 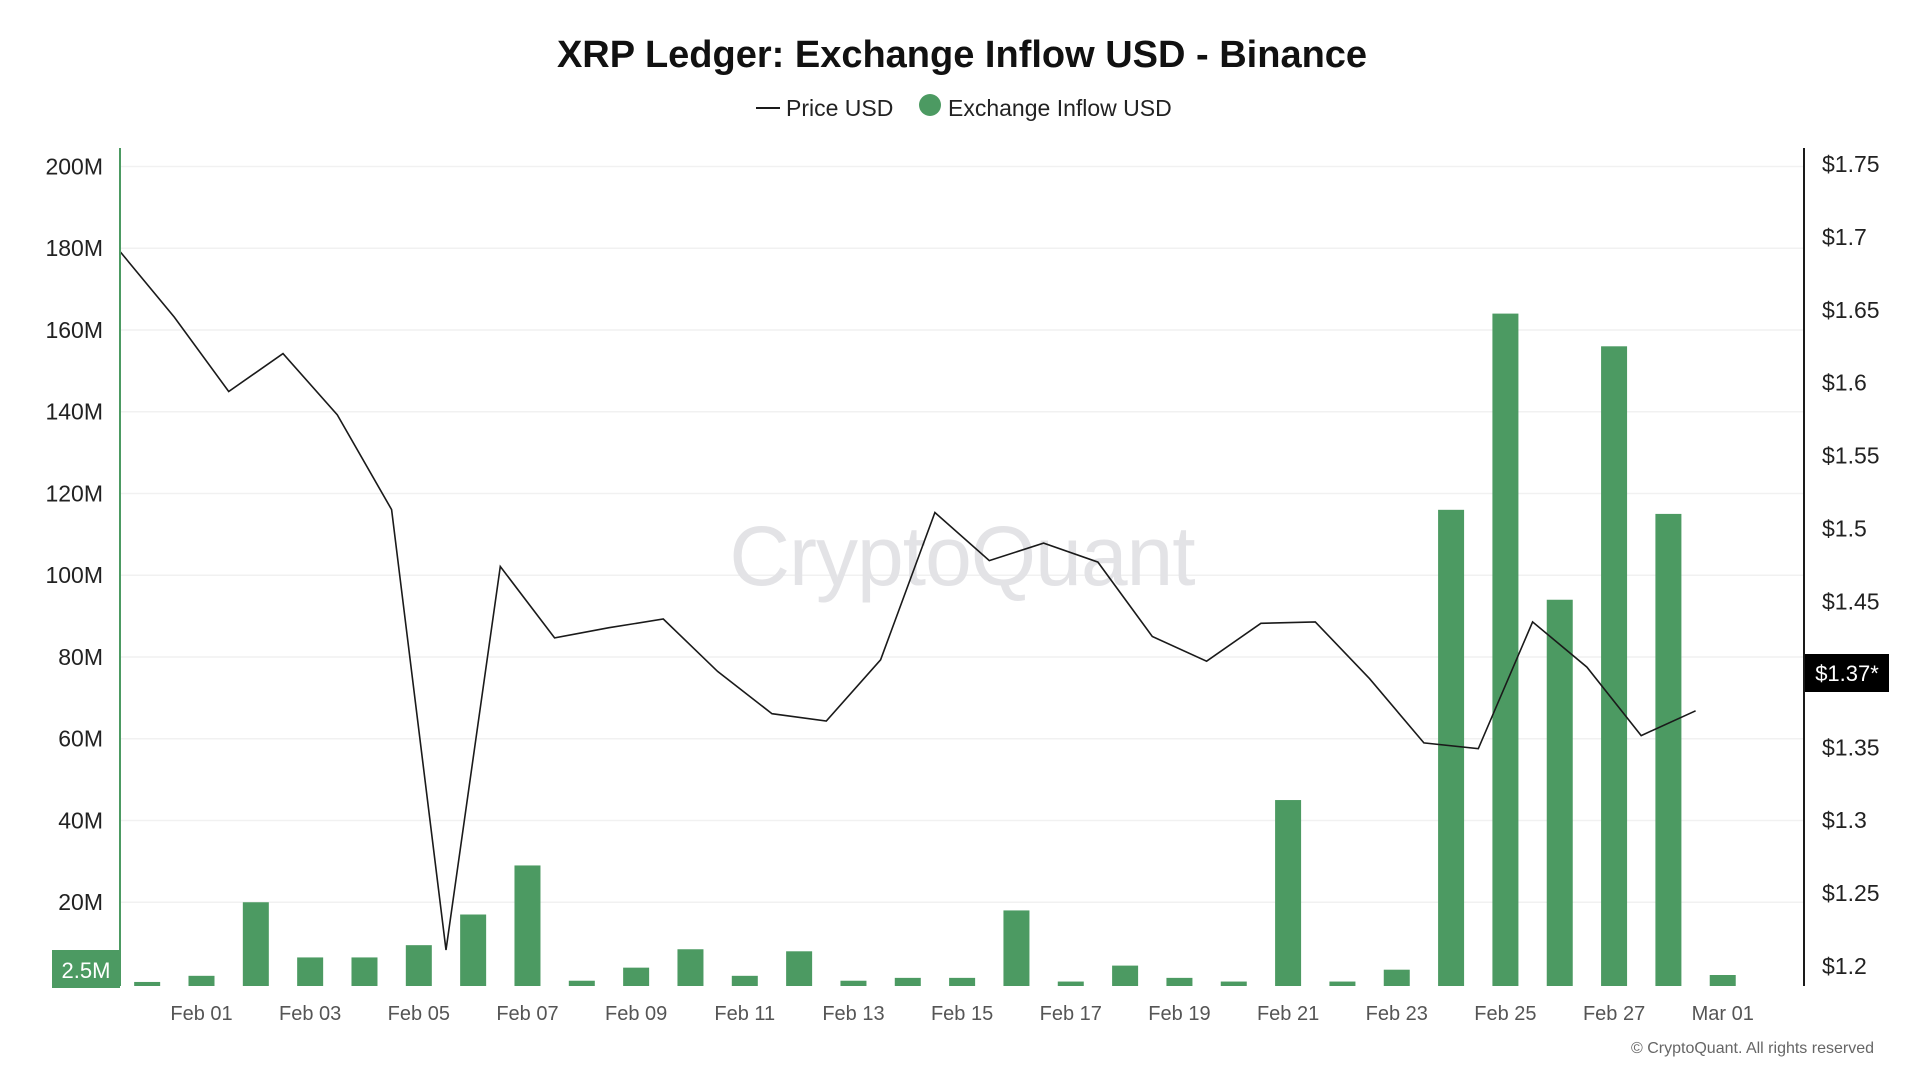 I want to click on x-tick-label: Feb 25, so click(x=1505, y=1014).